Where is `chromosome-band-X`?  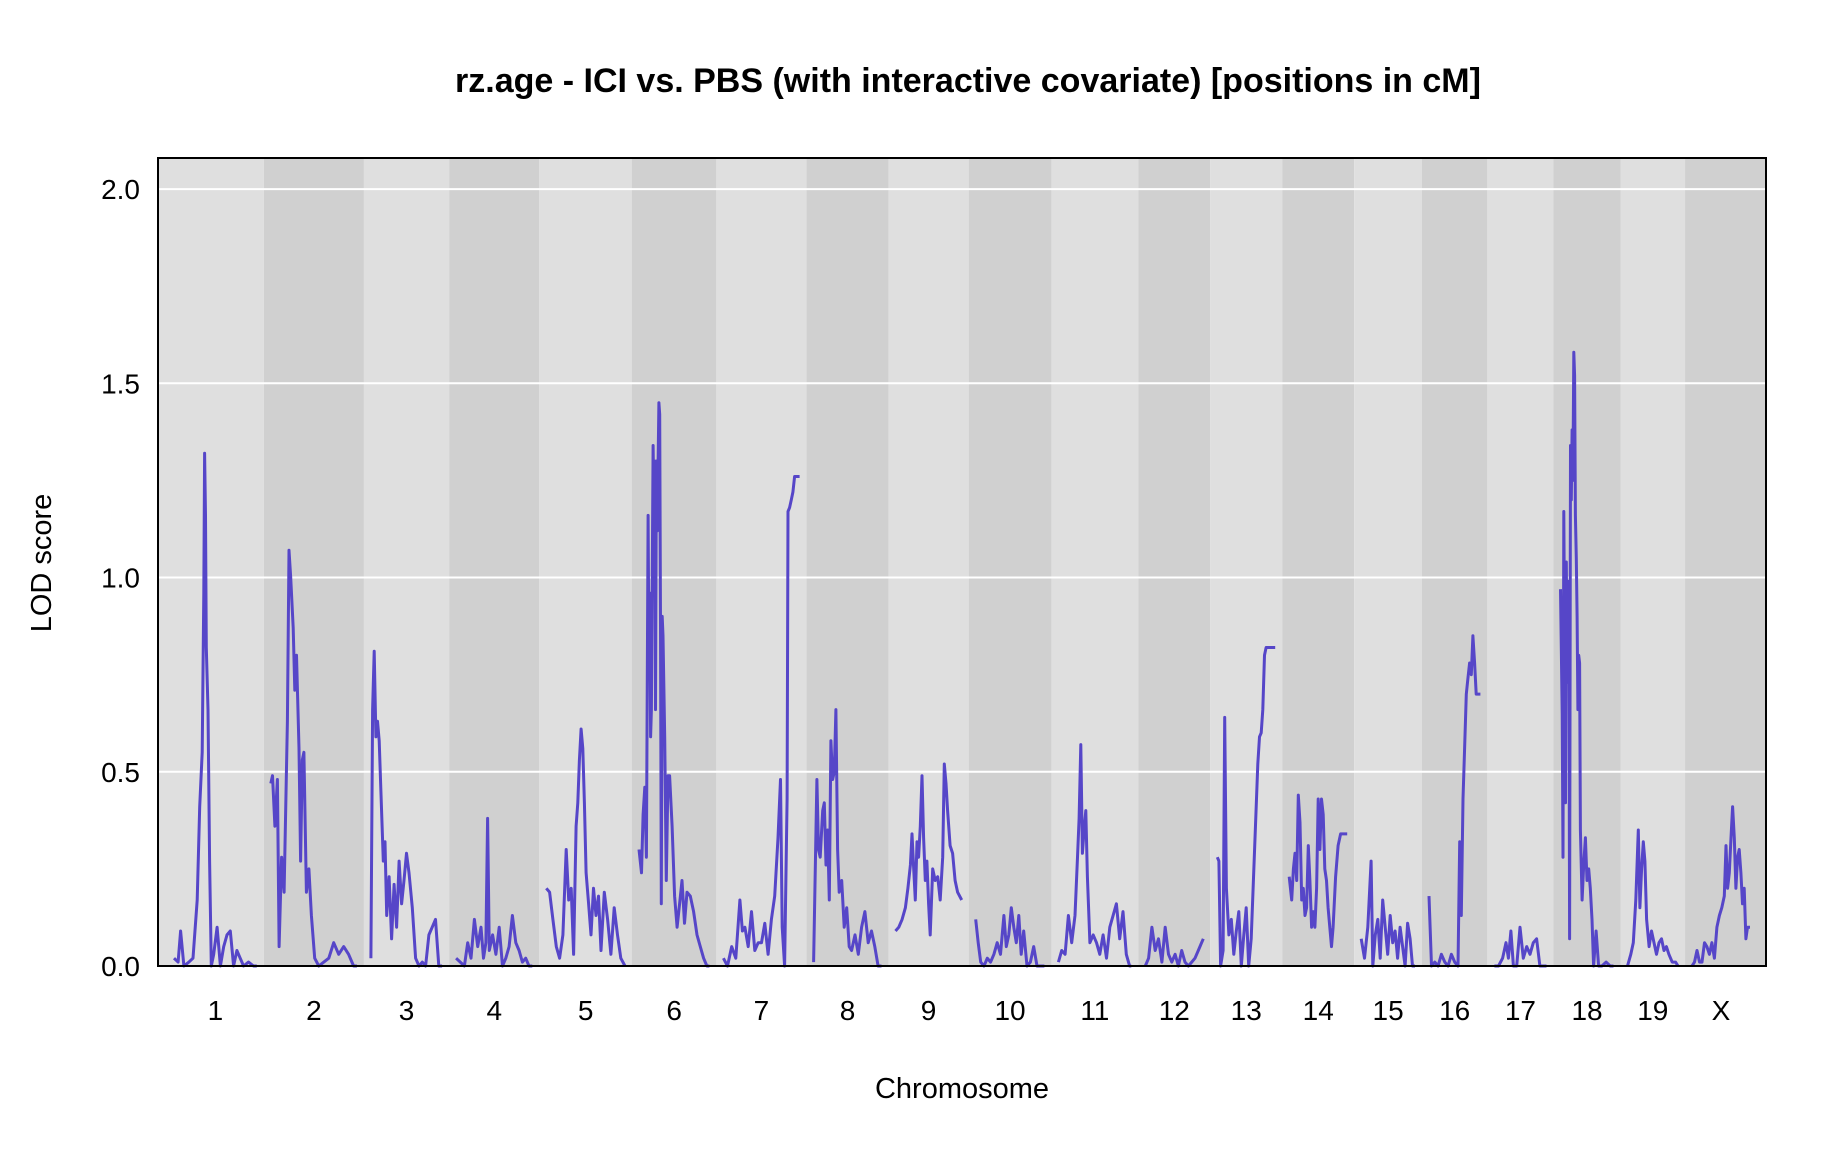
chromosome-band-X is located at coordinates (1725, 562).